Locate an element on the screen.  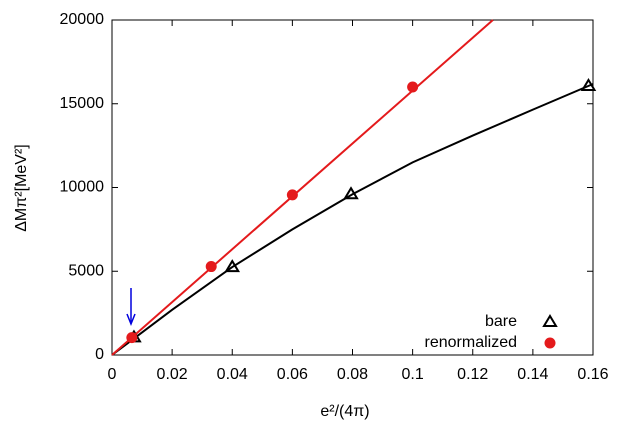
x-tick-label: 0.02 is located at coordinates (172, 374).